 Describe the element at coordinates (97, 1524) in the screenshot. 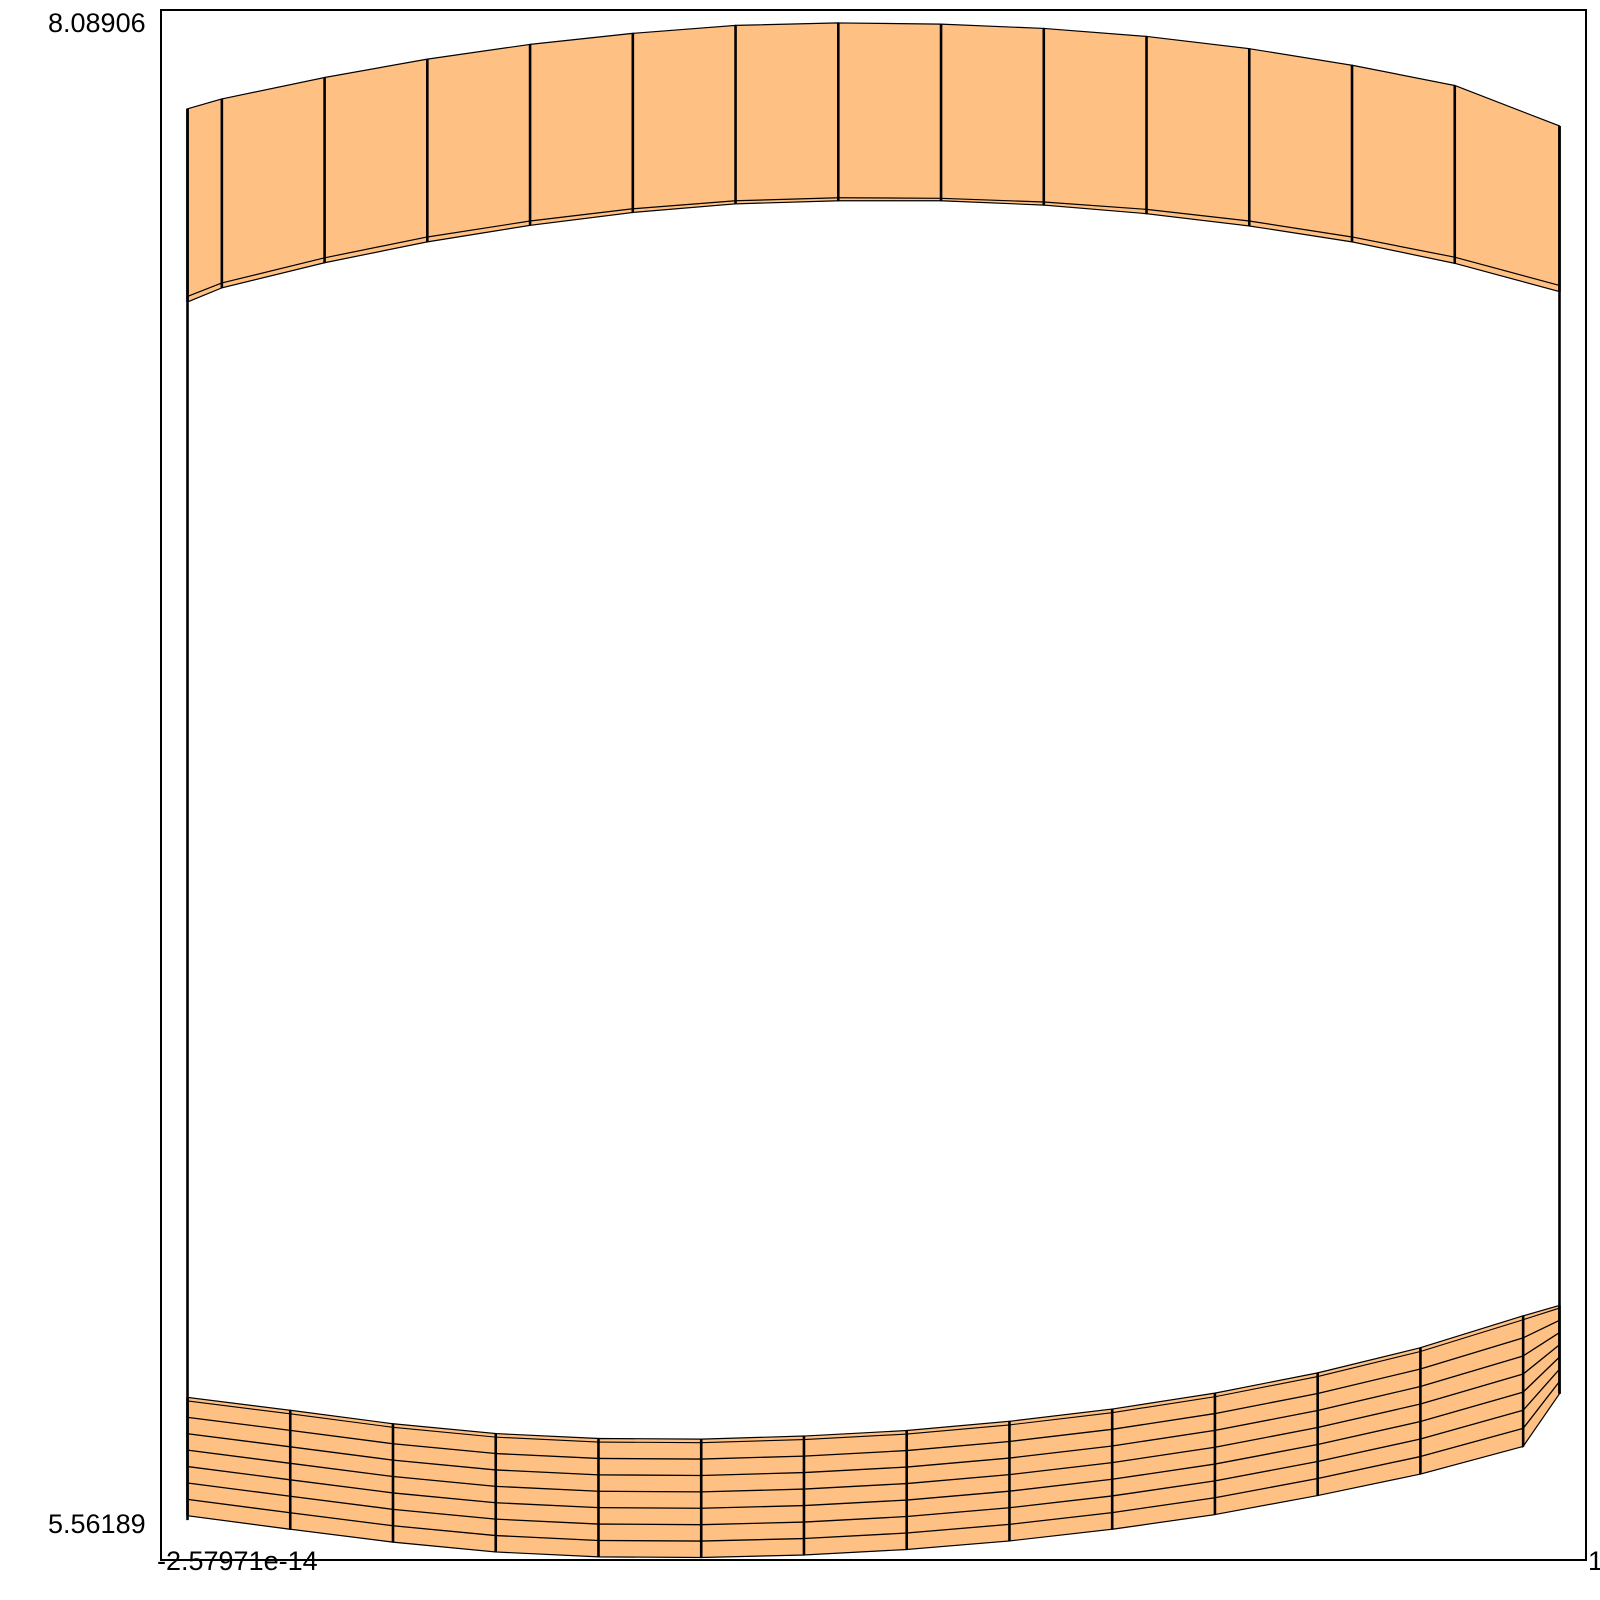

I see `y-axis-min-label: 5.56189` at that location.